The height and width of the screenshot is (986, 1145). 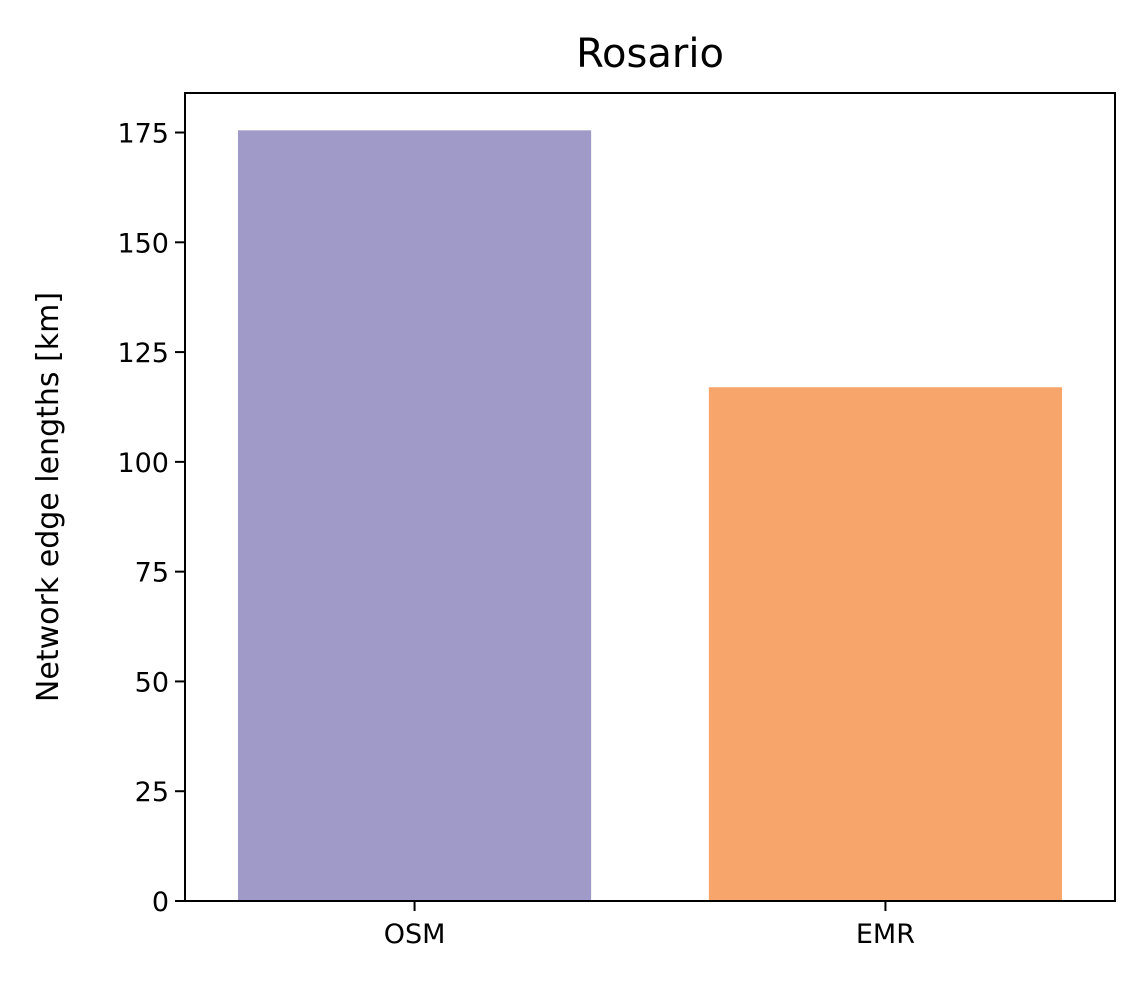 What do you see at coordinates (415, 934) in the screenshot?
I see `x-tick-label-osm: OSM` at bounding box center [415, 934].